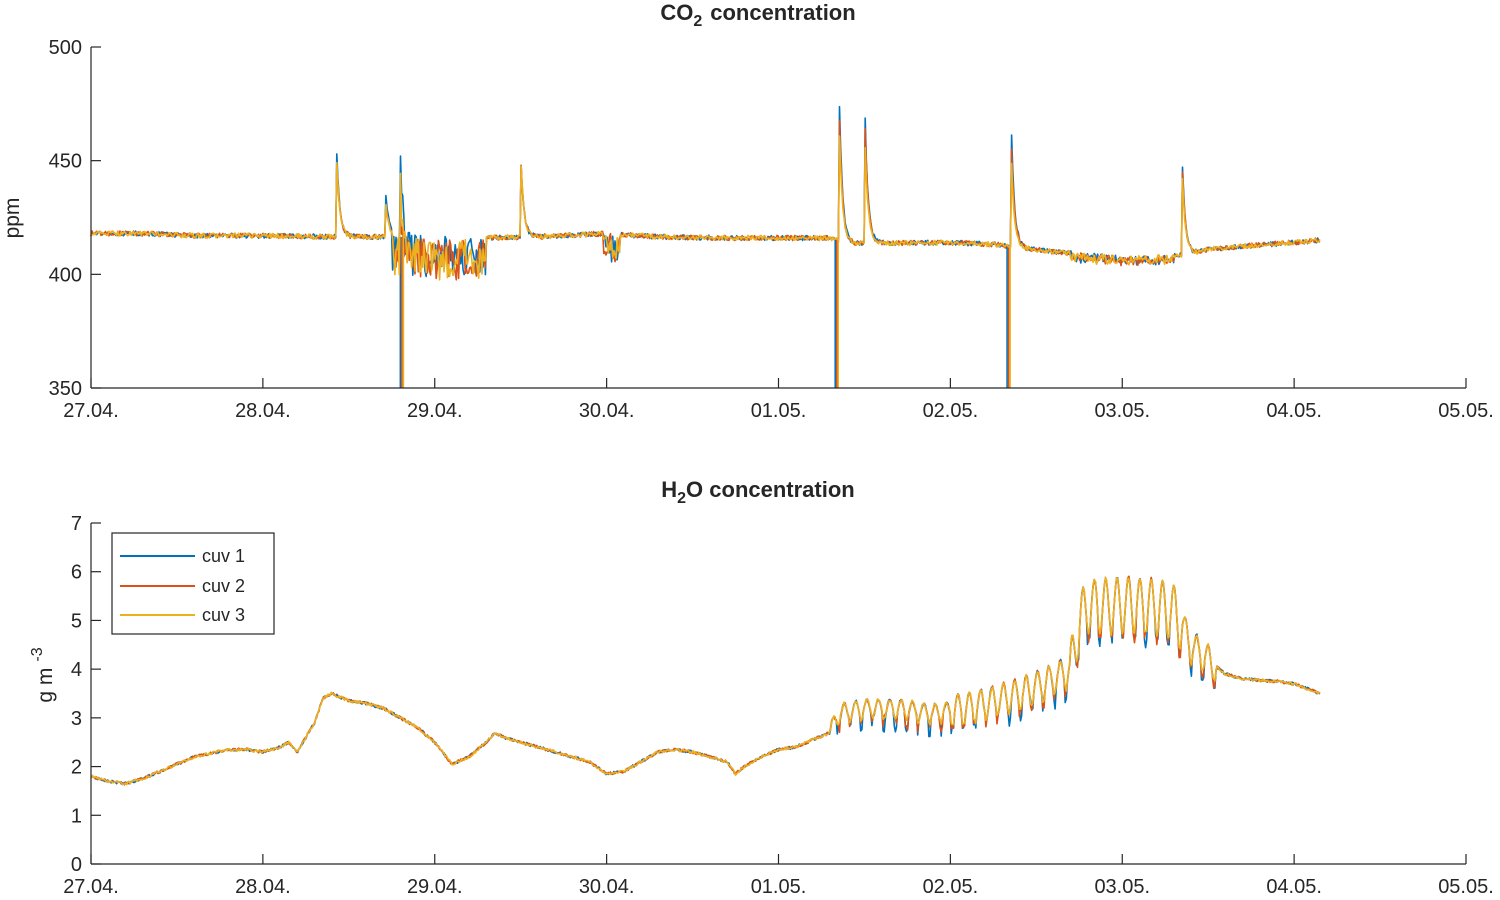  What do you see at coordinates (223, 615) in the screenshot?
I see `legend-label-cuv-3: cuv 3` at bounding box center [223, 615].